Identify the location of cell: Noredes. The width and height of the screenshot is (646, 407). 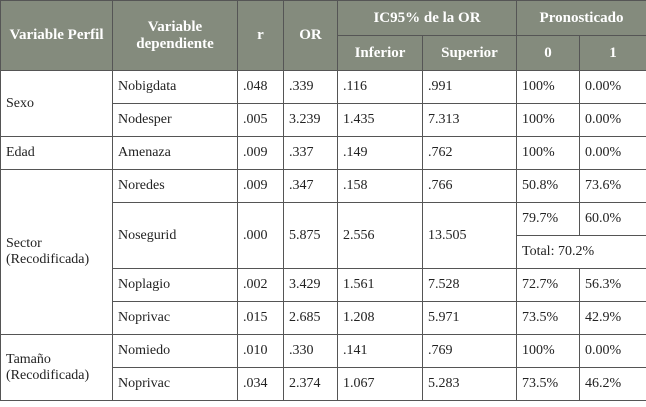
(175, 186).